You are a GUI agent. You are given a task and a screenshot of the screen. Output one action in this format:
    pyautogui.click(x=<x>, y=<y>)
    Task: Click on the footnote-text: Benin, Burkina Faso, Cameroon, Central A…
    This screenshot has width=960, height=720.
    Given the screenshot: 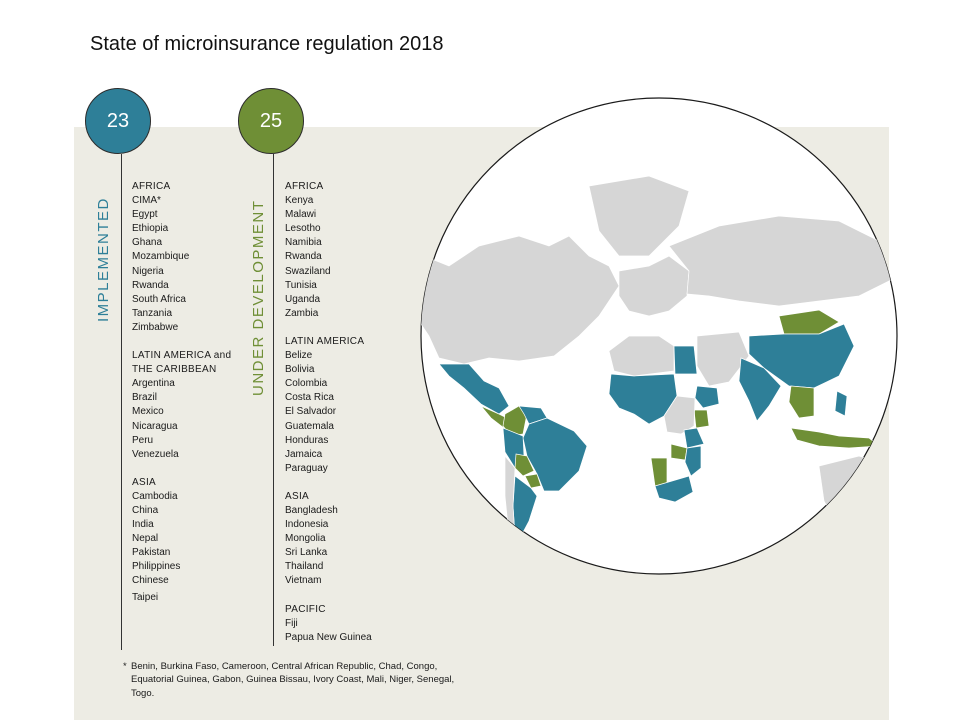 What is the action you would take?
    pyautogui.click(x=293, y=680)
    